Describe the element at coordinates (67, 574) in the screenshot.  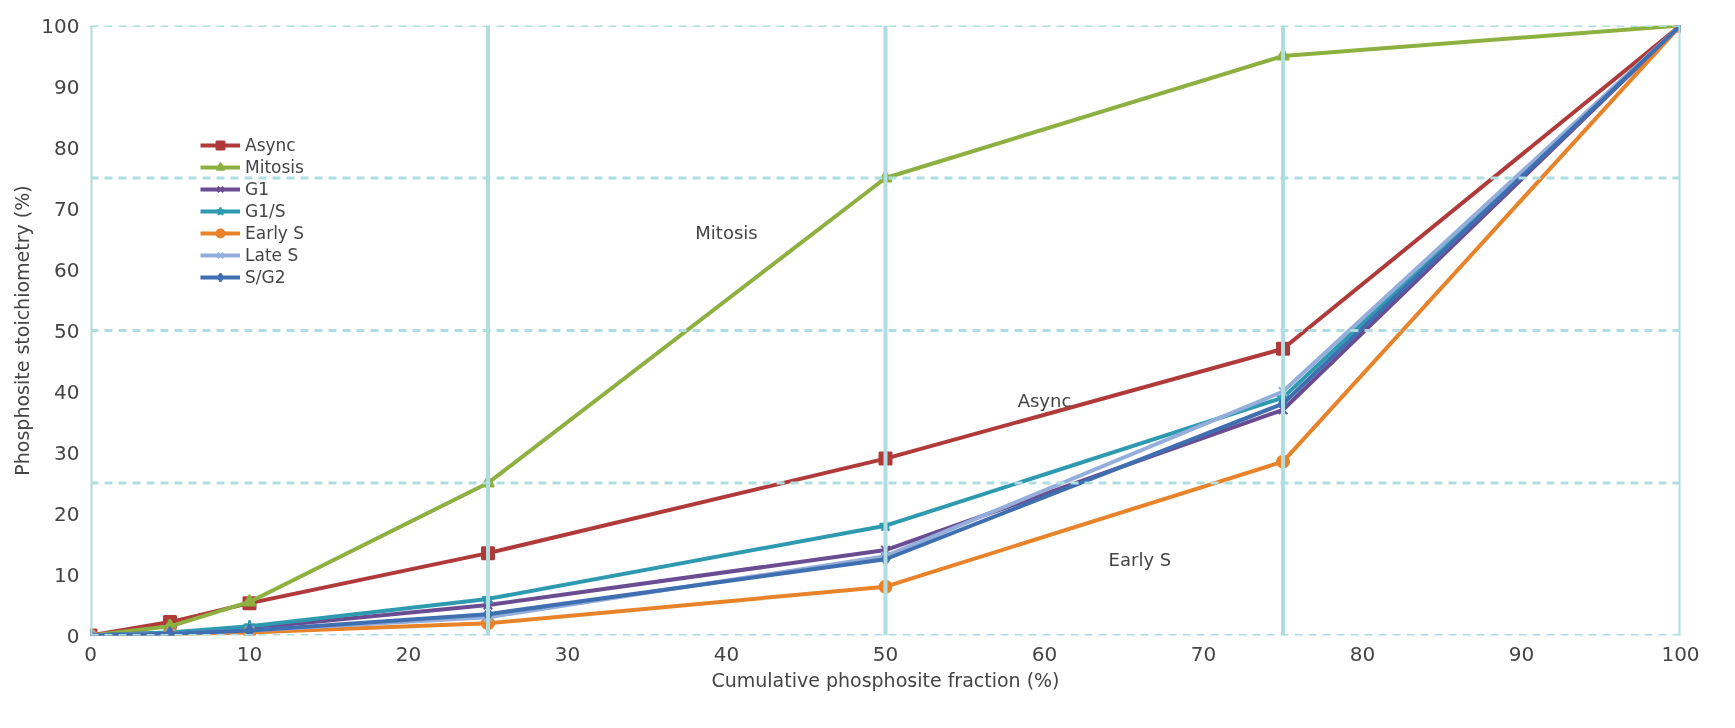
I see `y-tick-label: 10` at that location.